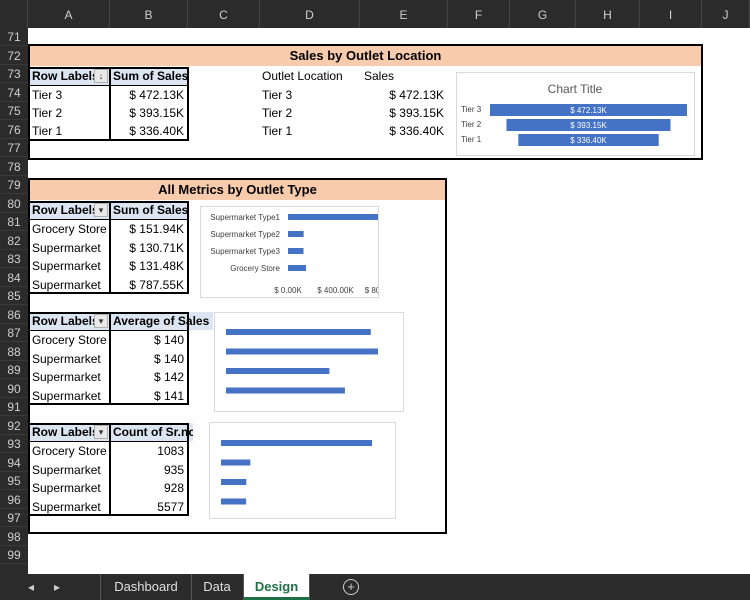 Image resolution: width=750 pixels, height=600 pixels. I want to click on table-row-label: Tier 1, so click(277, 131).